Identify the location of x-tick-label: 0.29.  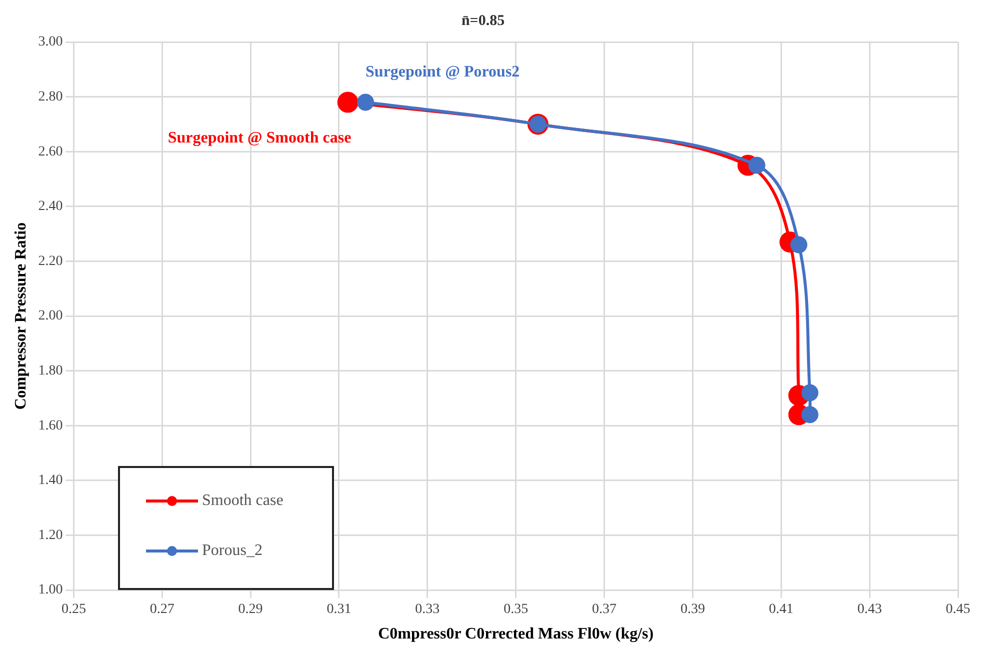
(250, 610).